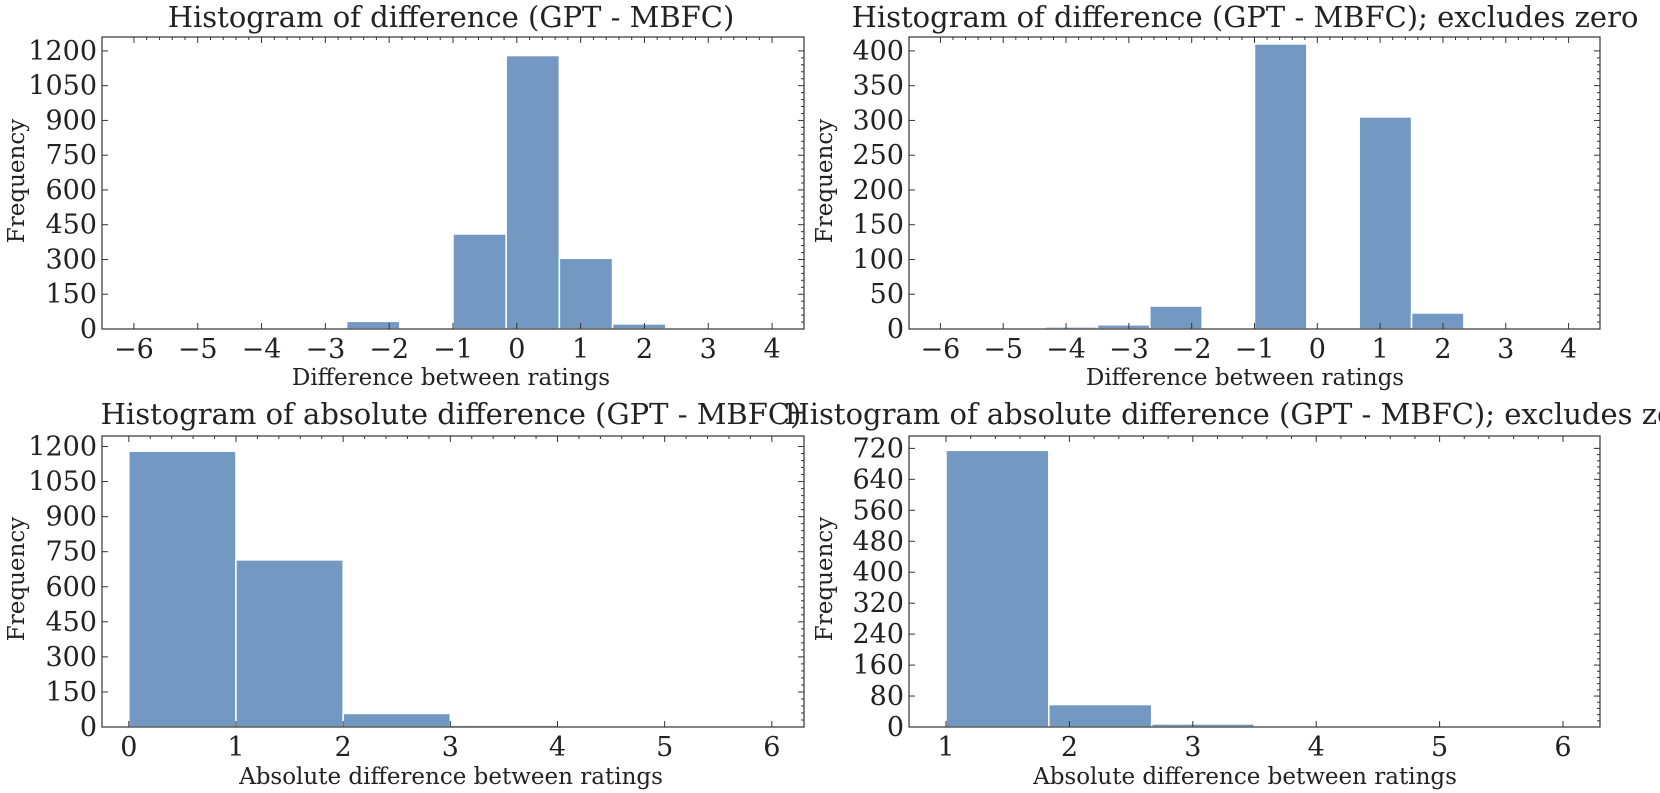  What do you see at coordinates (878, 86) in the screenshot?
I see `y-tick-label: 350` at bounding box center [878, 86].